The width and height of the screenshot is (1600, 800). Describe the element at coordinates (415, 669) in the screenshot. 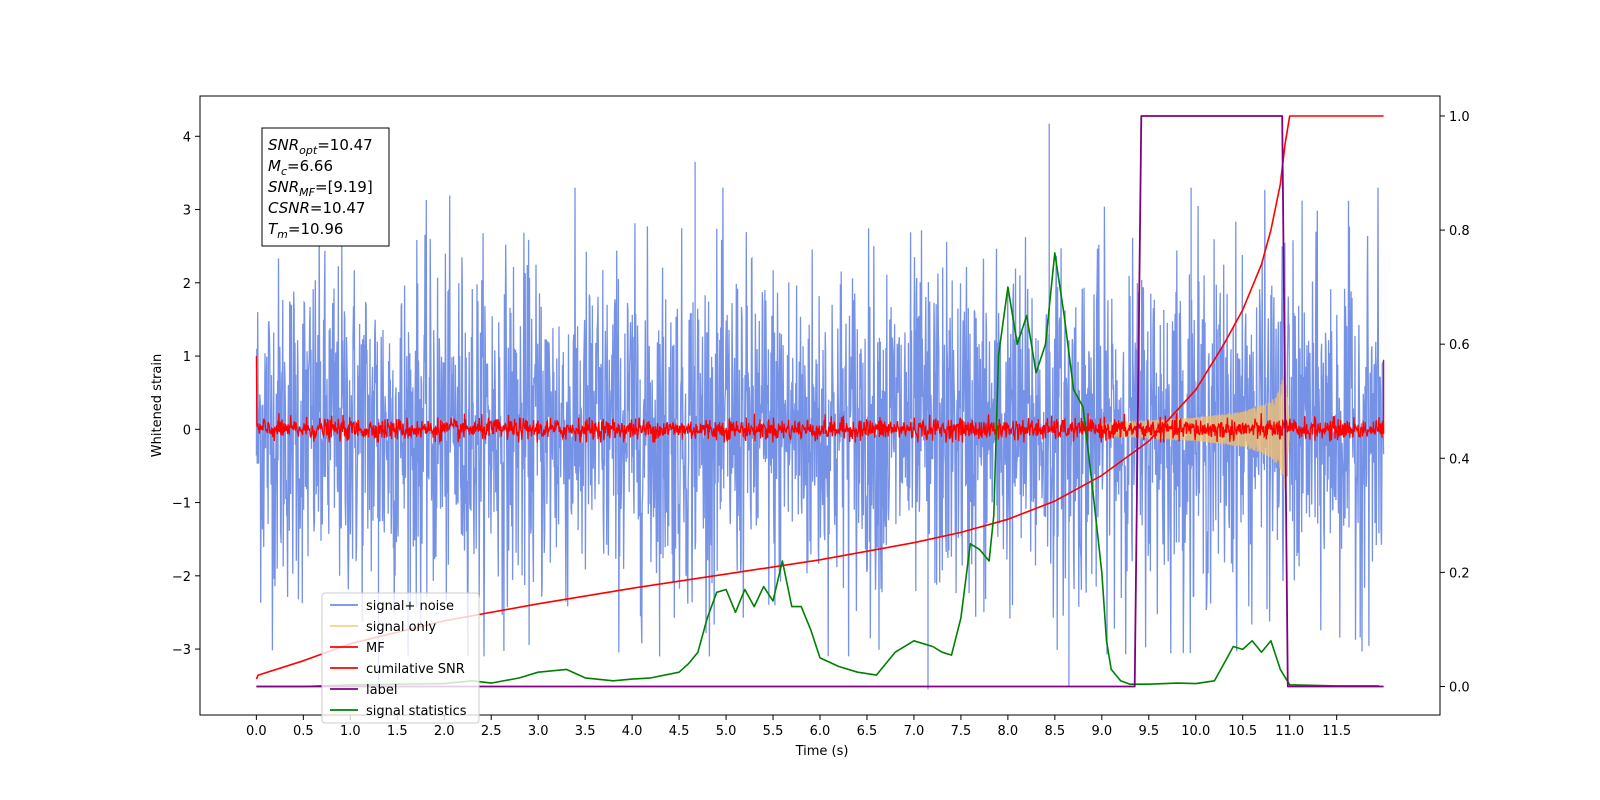

I see `legend-label: cumilative SNR` at that location.